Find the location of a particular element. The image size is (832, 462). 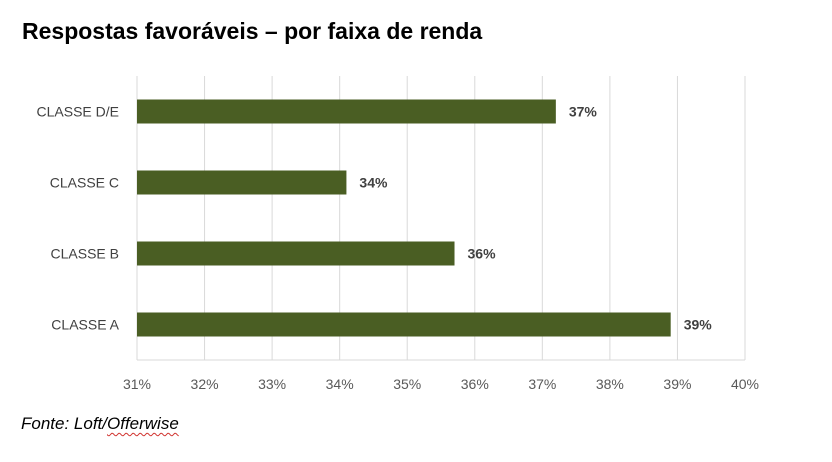

x-tick-label: 36% is located at coordinates (475, 384).